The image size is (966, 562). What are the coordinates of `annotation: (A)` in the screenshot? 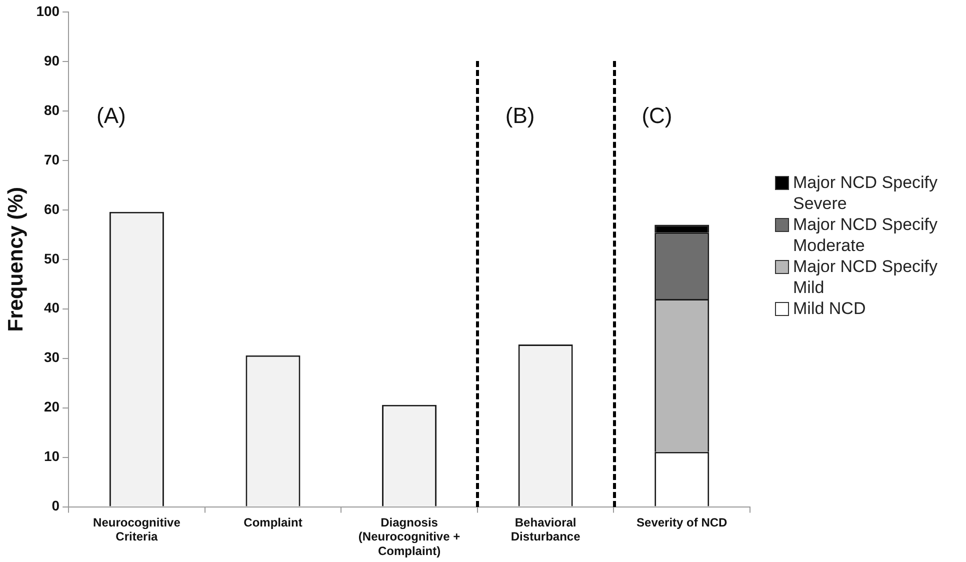 It's located at (111, 116).